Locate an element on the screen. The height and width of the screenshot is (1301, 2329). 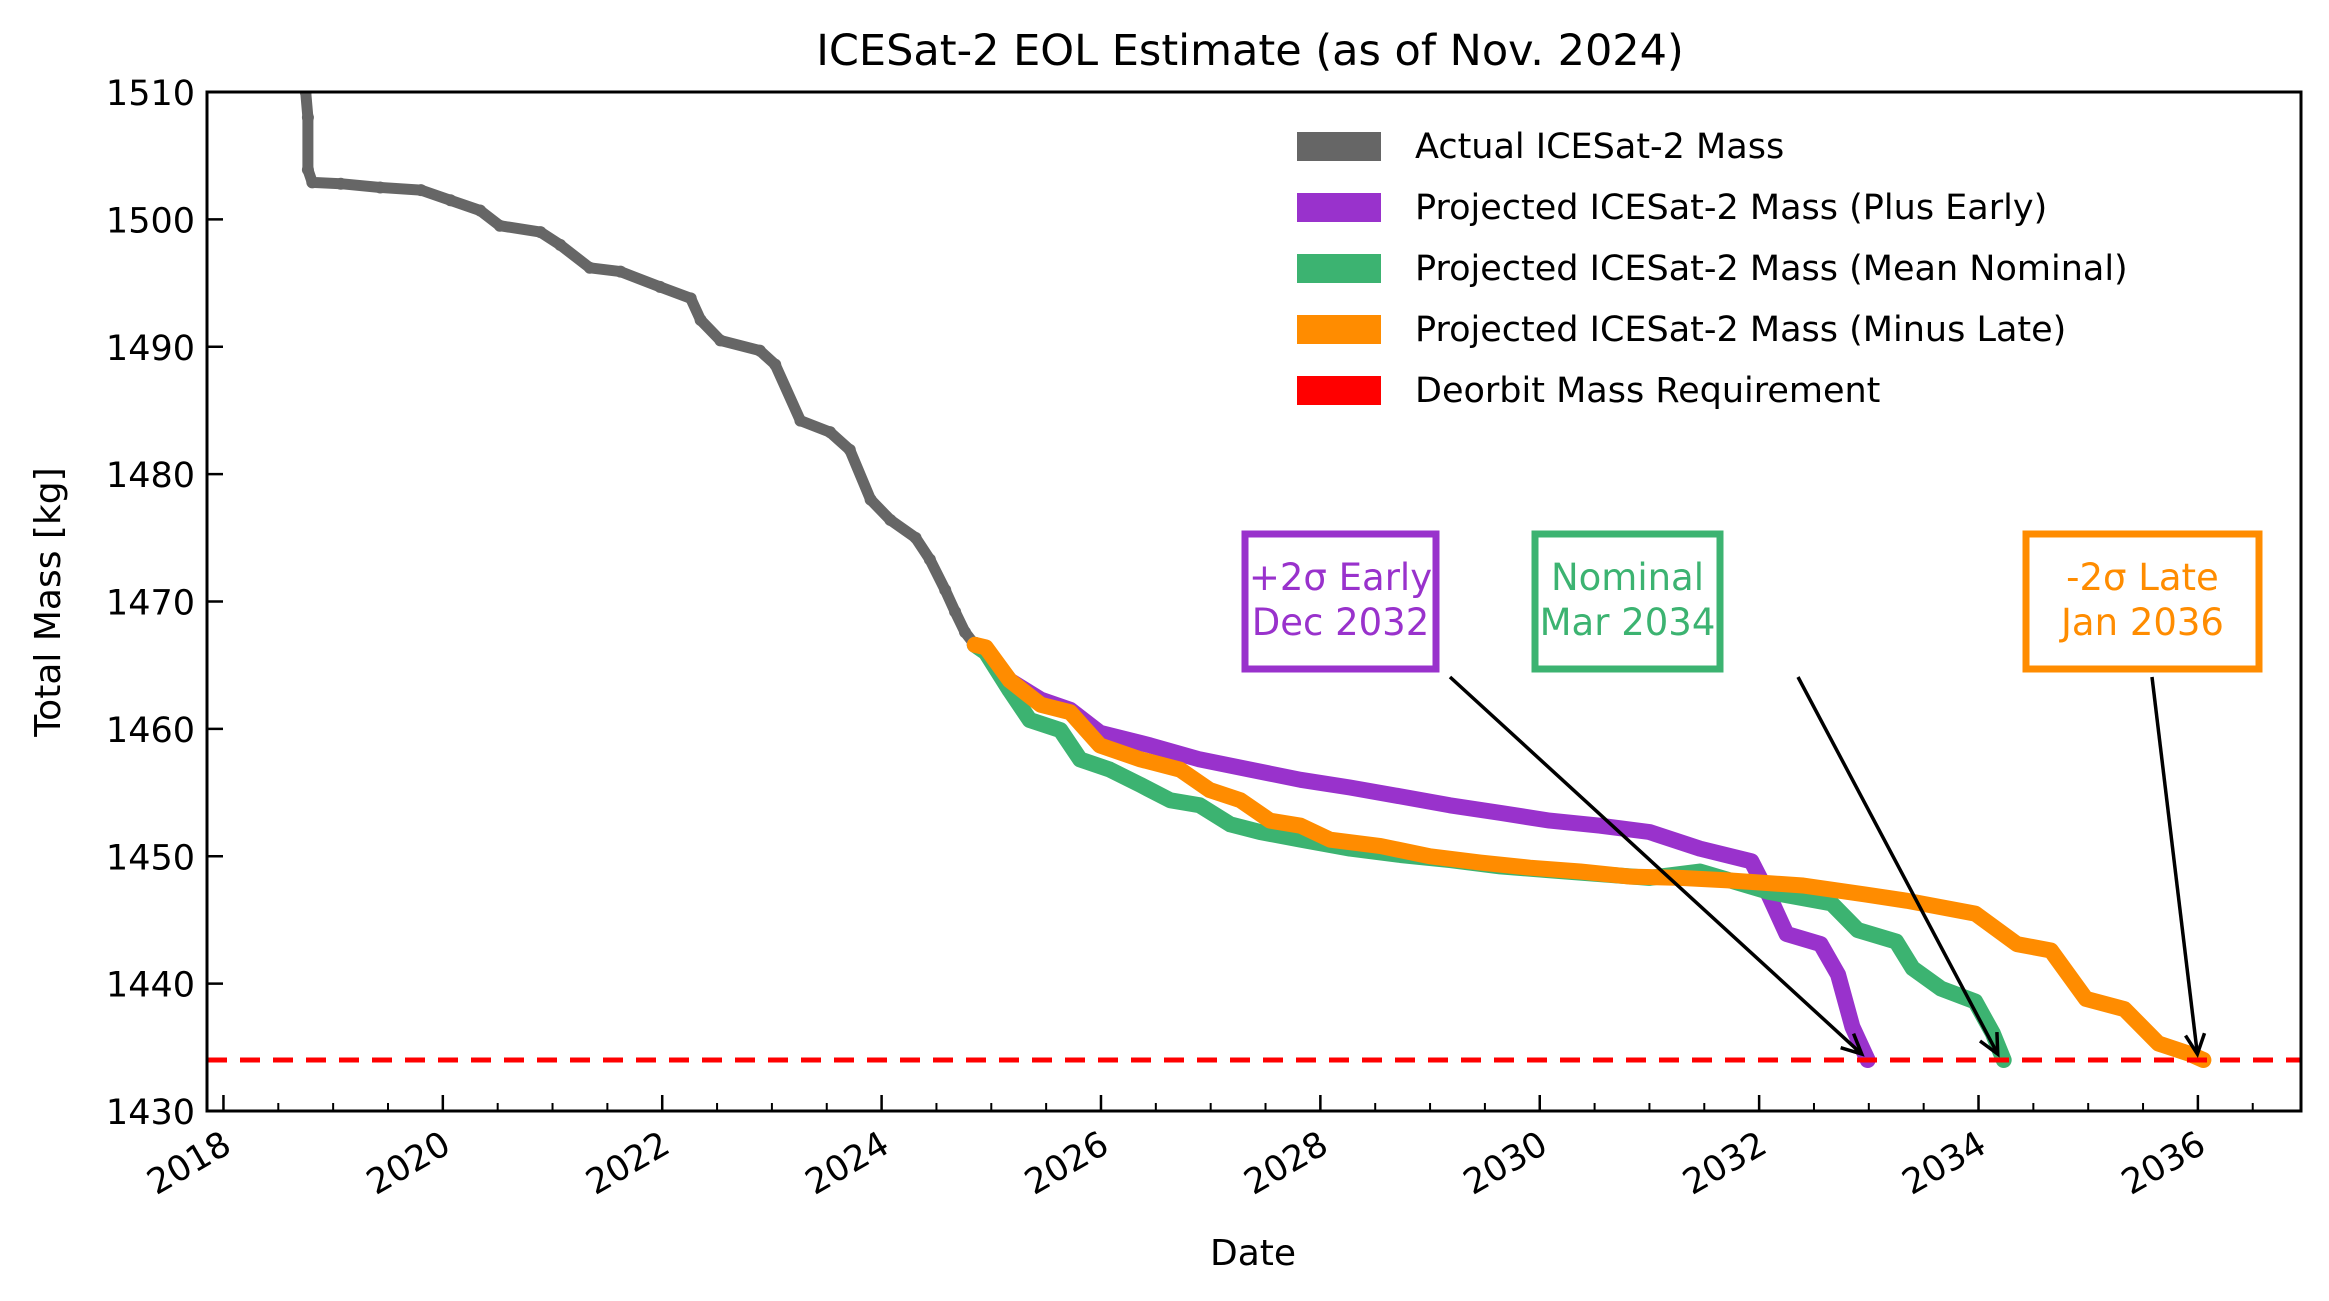
y-tick-label: 1440 is located at coordinates (150, 986).